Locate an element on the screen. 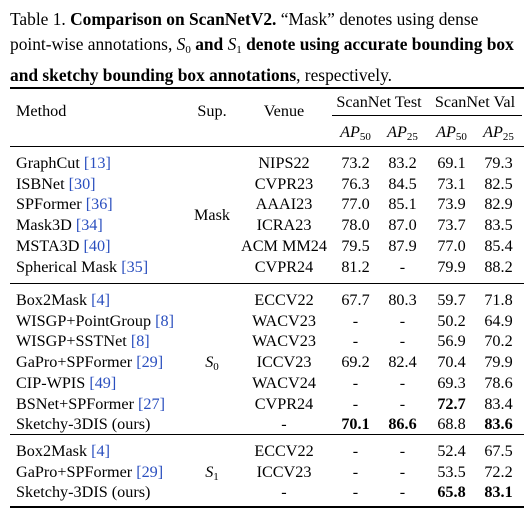  method-name: BSNet+SPFormer is located at coordinates (77, 403).